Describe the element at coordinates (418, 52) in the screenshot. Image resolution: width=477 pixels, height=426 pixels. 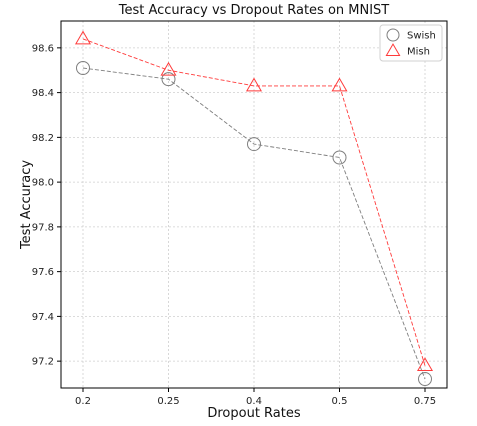
I see `legend-label: Mish` at that location.